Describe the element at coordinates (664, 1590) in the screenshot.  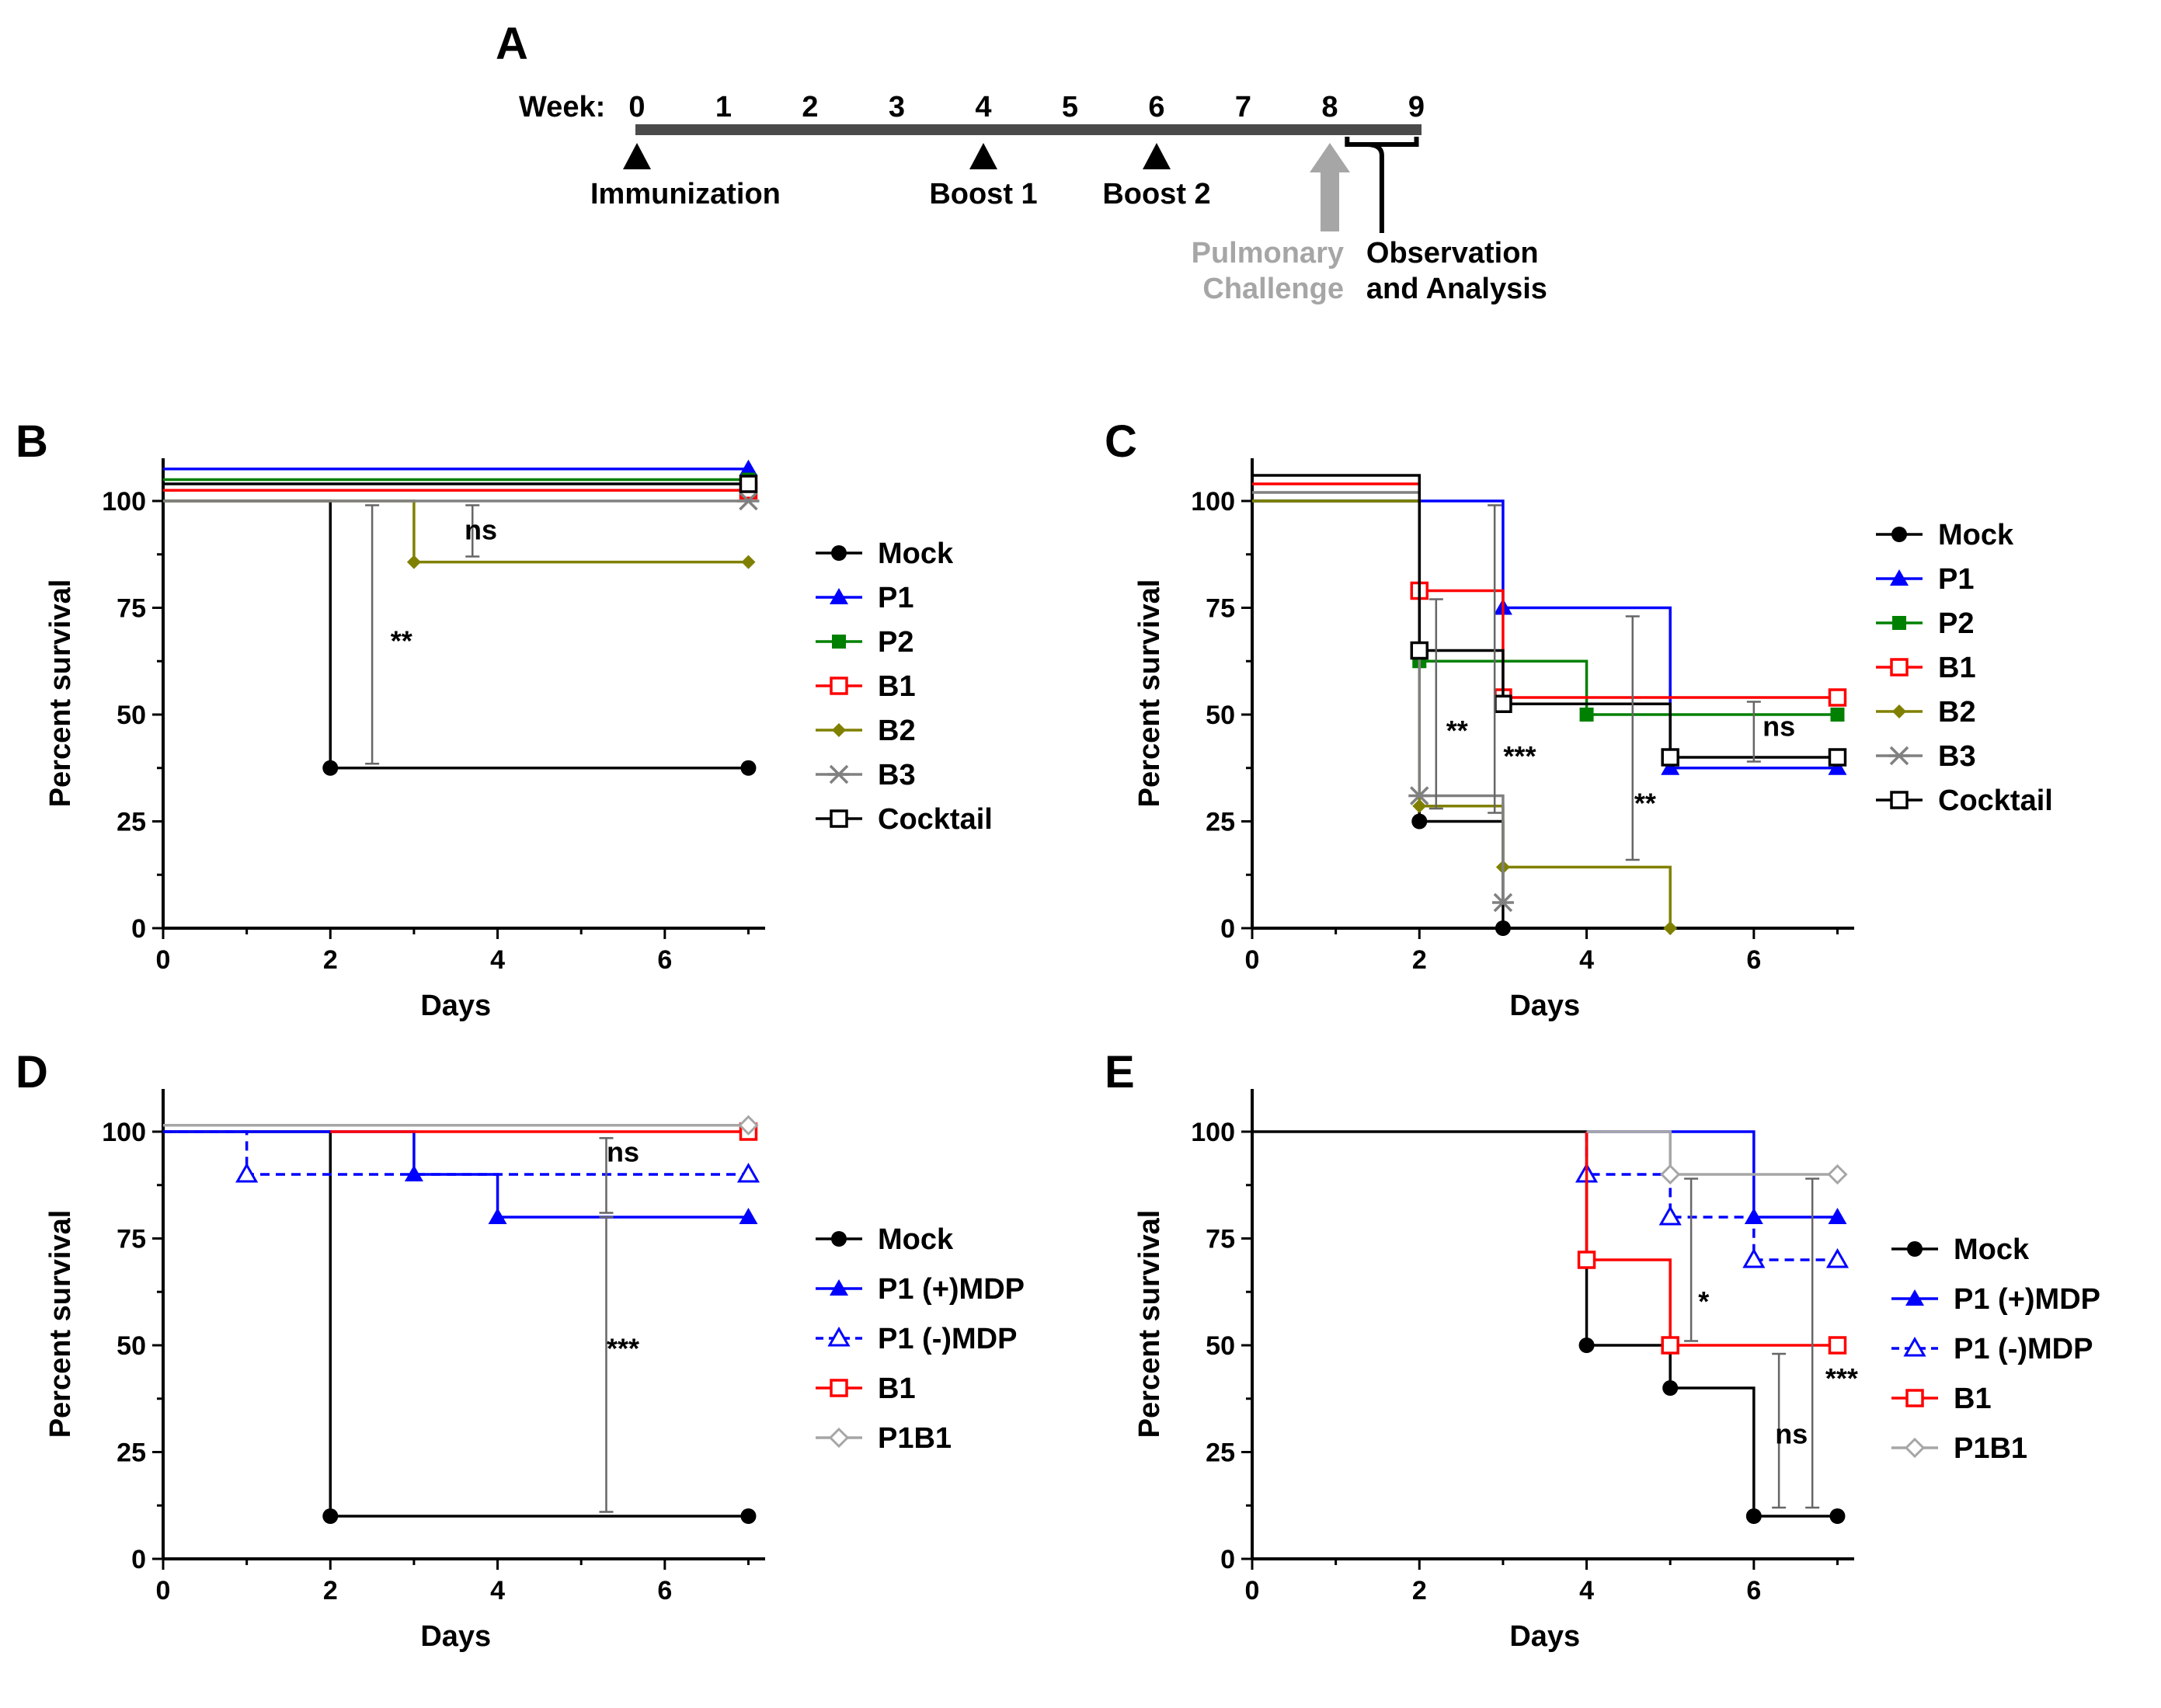
I see `x-tick-label-6: 6` at that location.